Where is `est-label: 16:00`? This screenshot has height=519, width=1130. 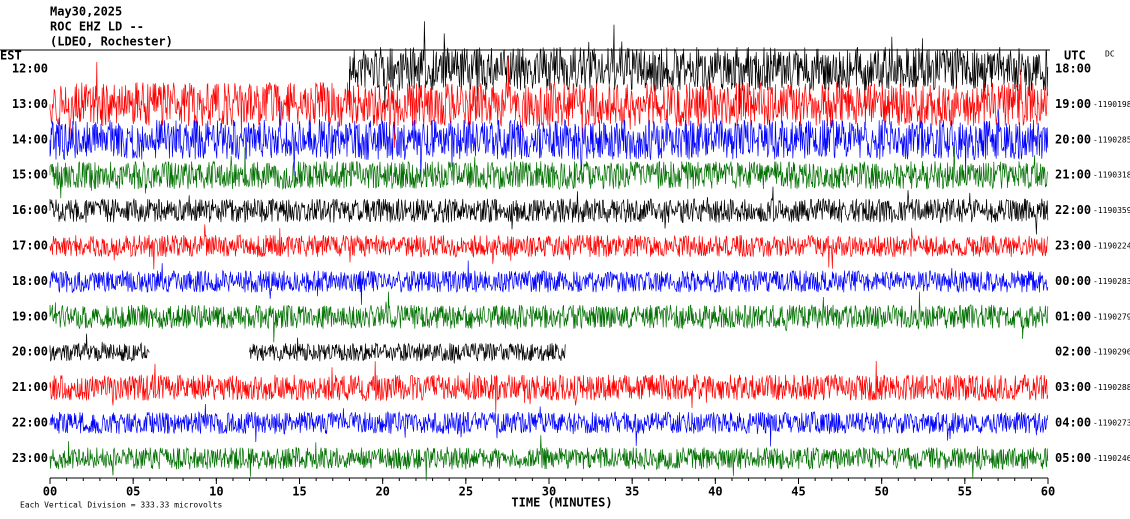 est-label: 16:00 is located at coordinates (30, 210).